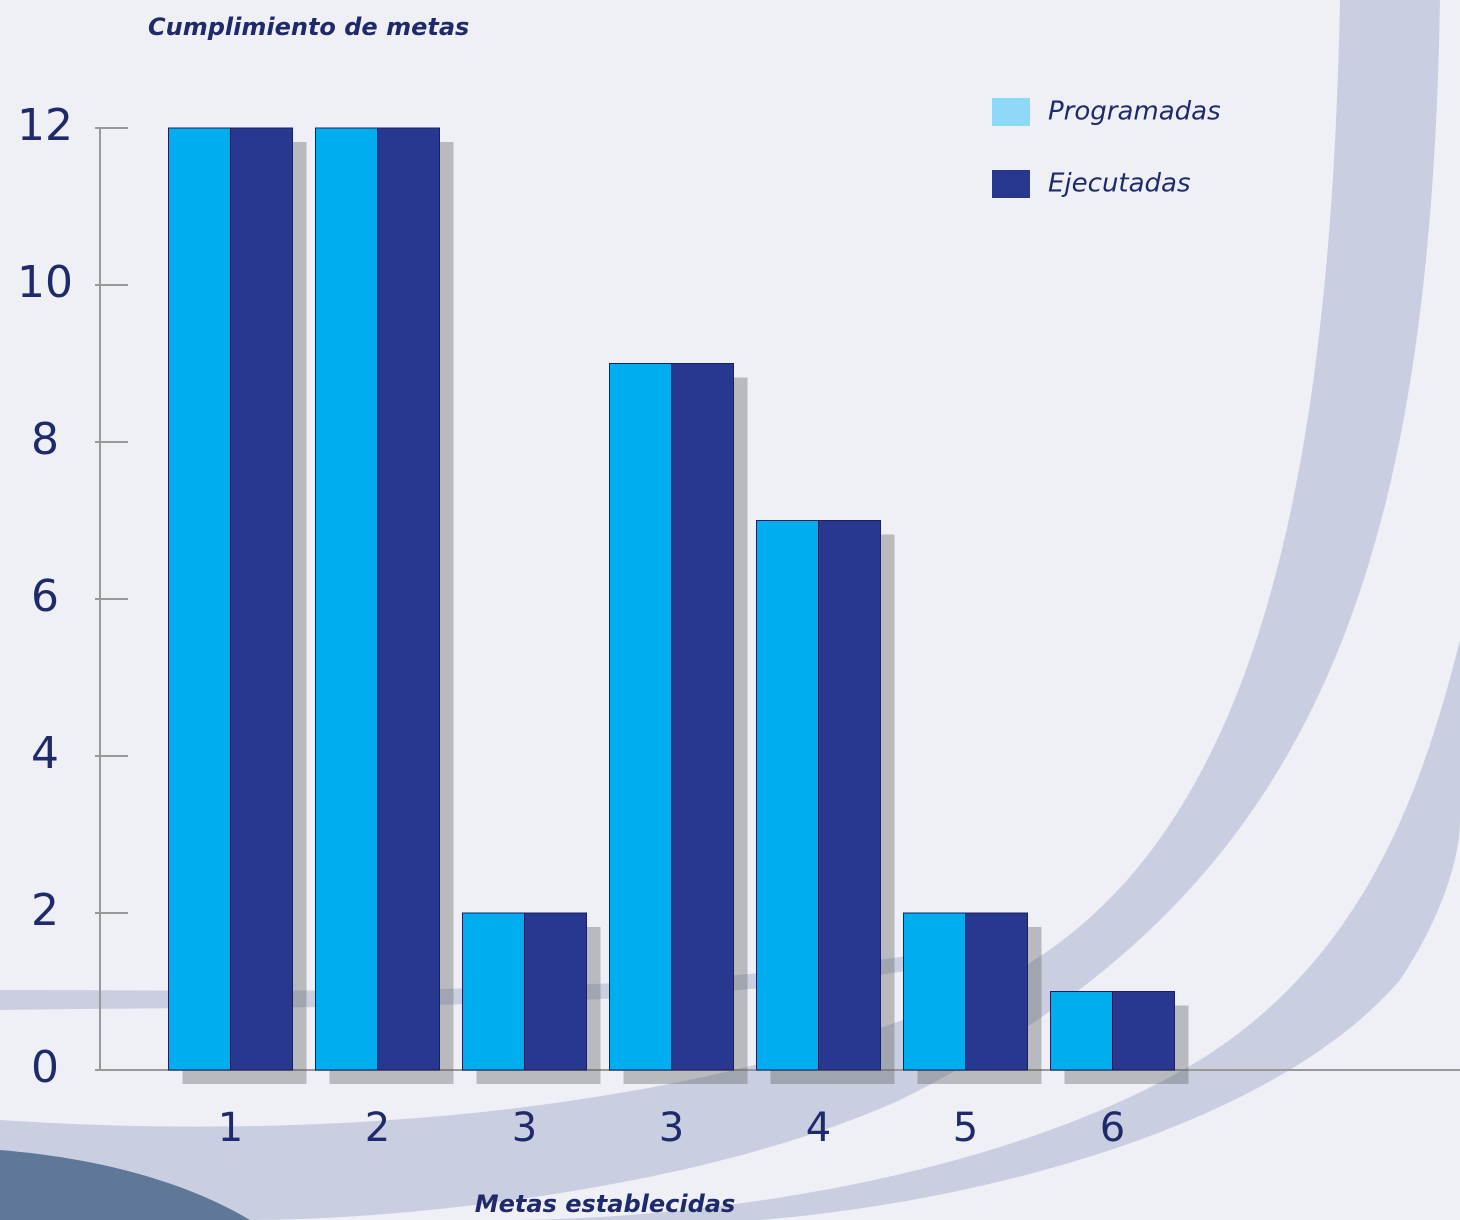 This screenshot has height=1220, width=1460. What do you see at coordinates (1119, 184) in the screenshot?
I see `legend-label: Ejecutadas` at bounding box center [1119, 184].